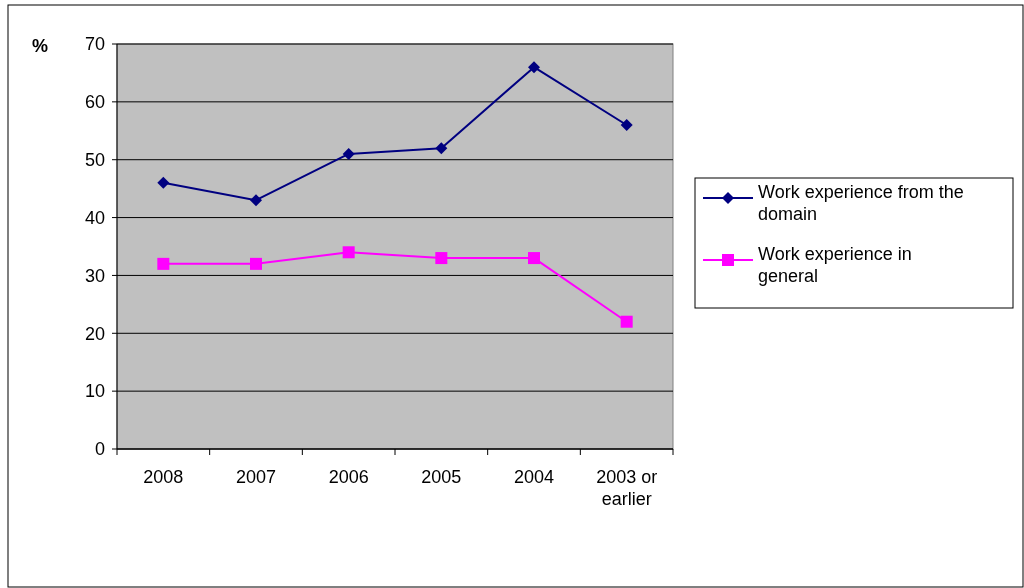 Image resolution: width=1024 pixels, height=588 pixels. Describe the element at coordinates (99, 449) in the screenshot. I see `y-tick-label: 0` at that location.